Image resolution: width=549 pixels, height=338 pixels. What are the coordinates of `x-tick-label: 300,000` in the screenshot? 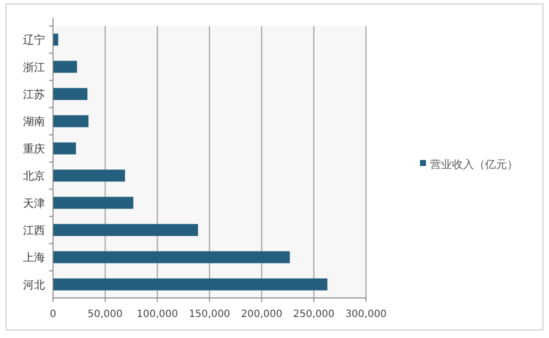 It's located at (366, 314).